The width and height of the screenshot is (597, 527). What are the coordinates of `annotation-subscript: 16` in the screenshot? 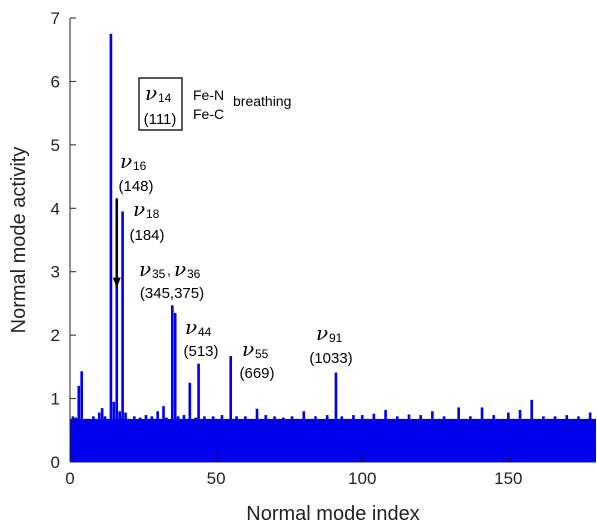 It's located at (140, 166).